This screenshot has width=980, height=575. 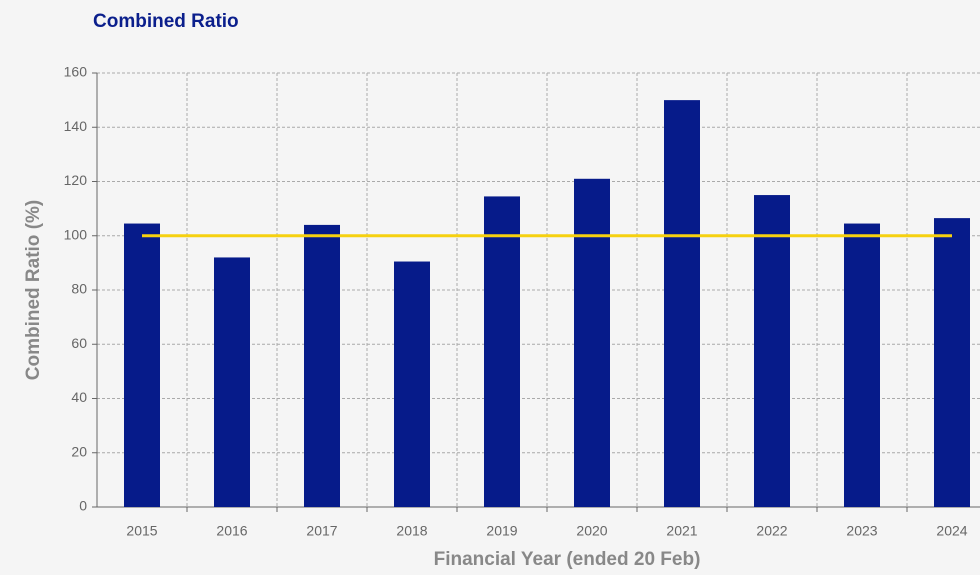 I want to click on y-tick-label: 160, so click(x=76, y=72).